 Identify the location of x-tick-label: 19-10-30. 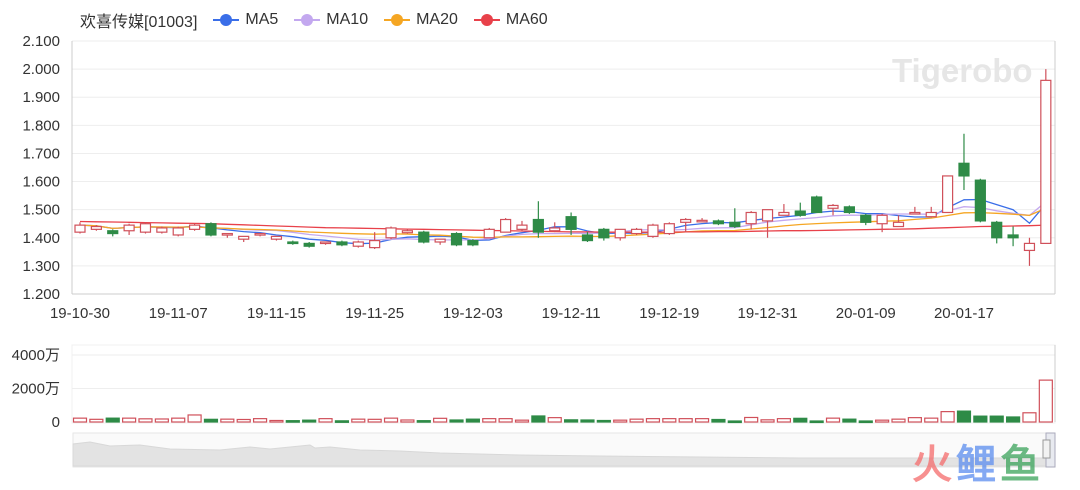
(80, 313).